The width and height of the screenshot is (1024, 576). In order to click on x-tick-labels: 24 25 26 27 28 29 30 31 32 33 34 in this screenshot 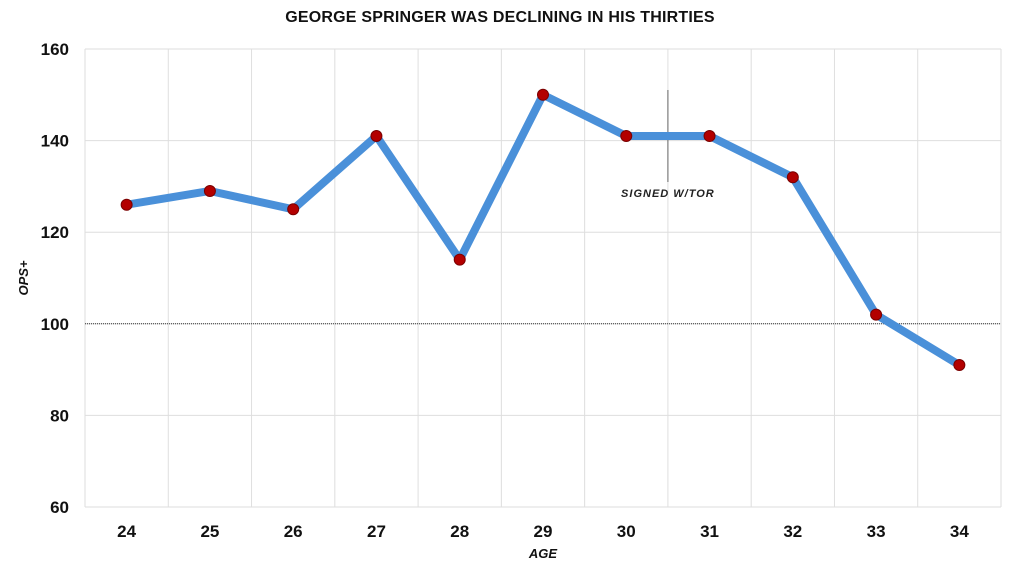, I will do `click(543, 531)`.